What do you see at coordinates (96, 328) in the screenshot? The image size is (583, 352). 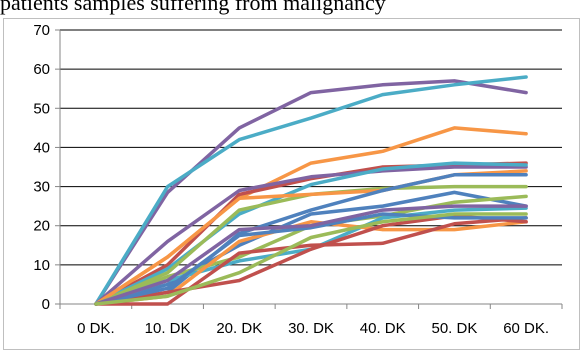 I see `x-tick-label: 0 DK.` at bounding box center [96, 328].